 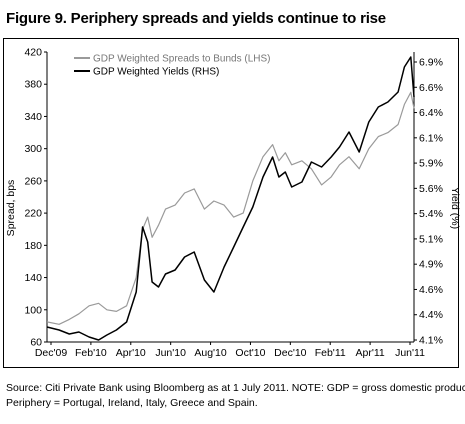 I want to click on y-tick-label-left: 100, so click(x=33, y=310).